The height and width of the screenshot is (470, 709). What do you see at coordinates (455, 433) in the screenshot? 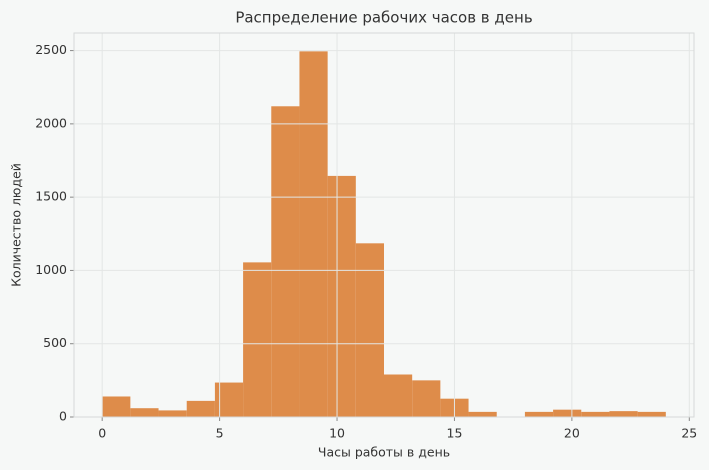
I see `x-tick-label: 15` at bounding box center [455, 433].